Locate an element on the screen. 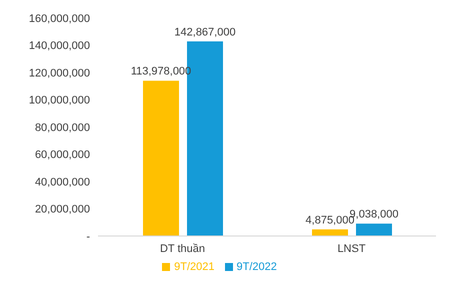 The width and height of the screenshot is (459, 286). y-tick-label: 120,000,000 is located at coordinates (59, 73).